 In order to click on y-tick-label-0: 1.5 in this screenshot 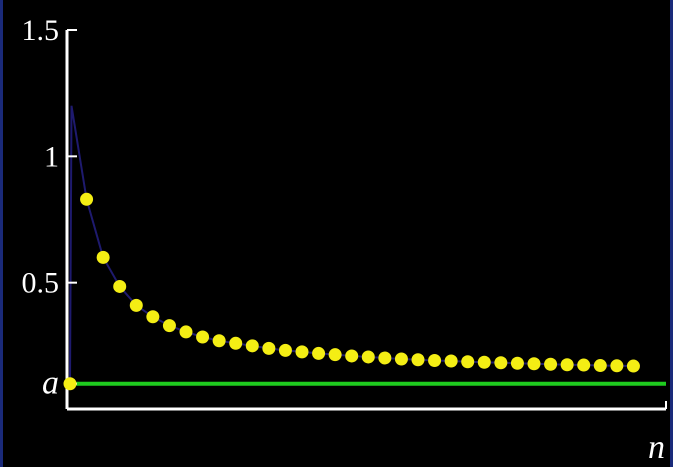, I will do `click(41, 30)`.